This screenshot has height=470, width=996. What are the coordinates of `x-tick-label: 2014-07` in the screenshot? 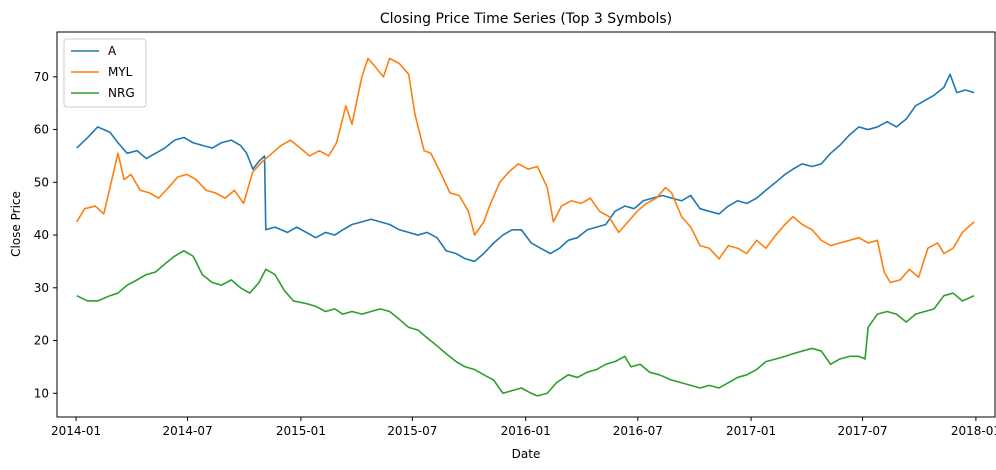 It's located at (187, 431).